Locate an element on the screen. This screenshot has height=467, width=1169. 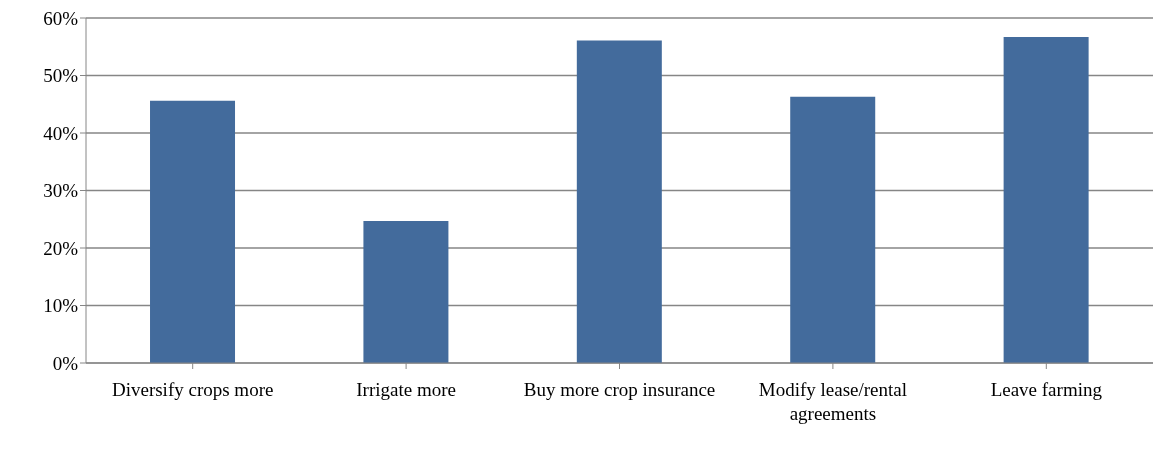
y-tick-label: 0% is located at coordinates (65, 363).